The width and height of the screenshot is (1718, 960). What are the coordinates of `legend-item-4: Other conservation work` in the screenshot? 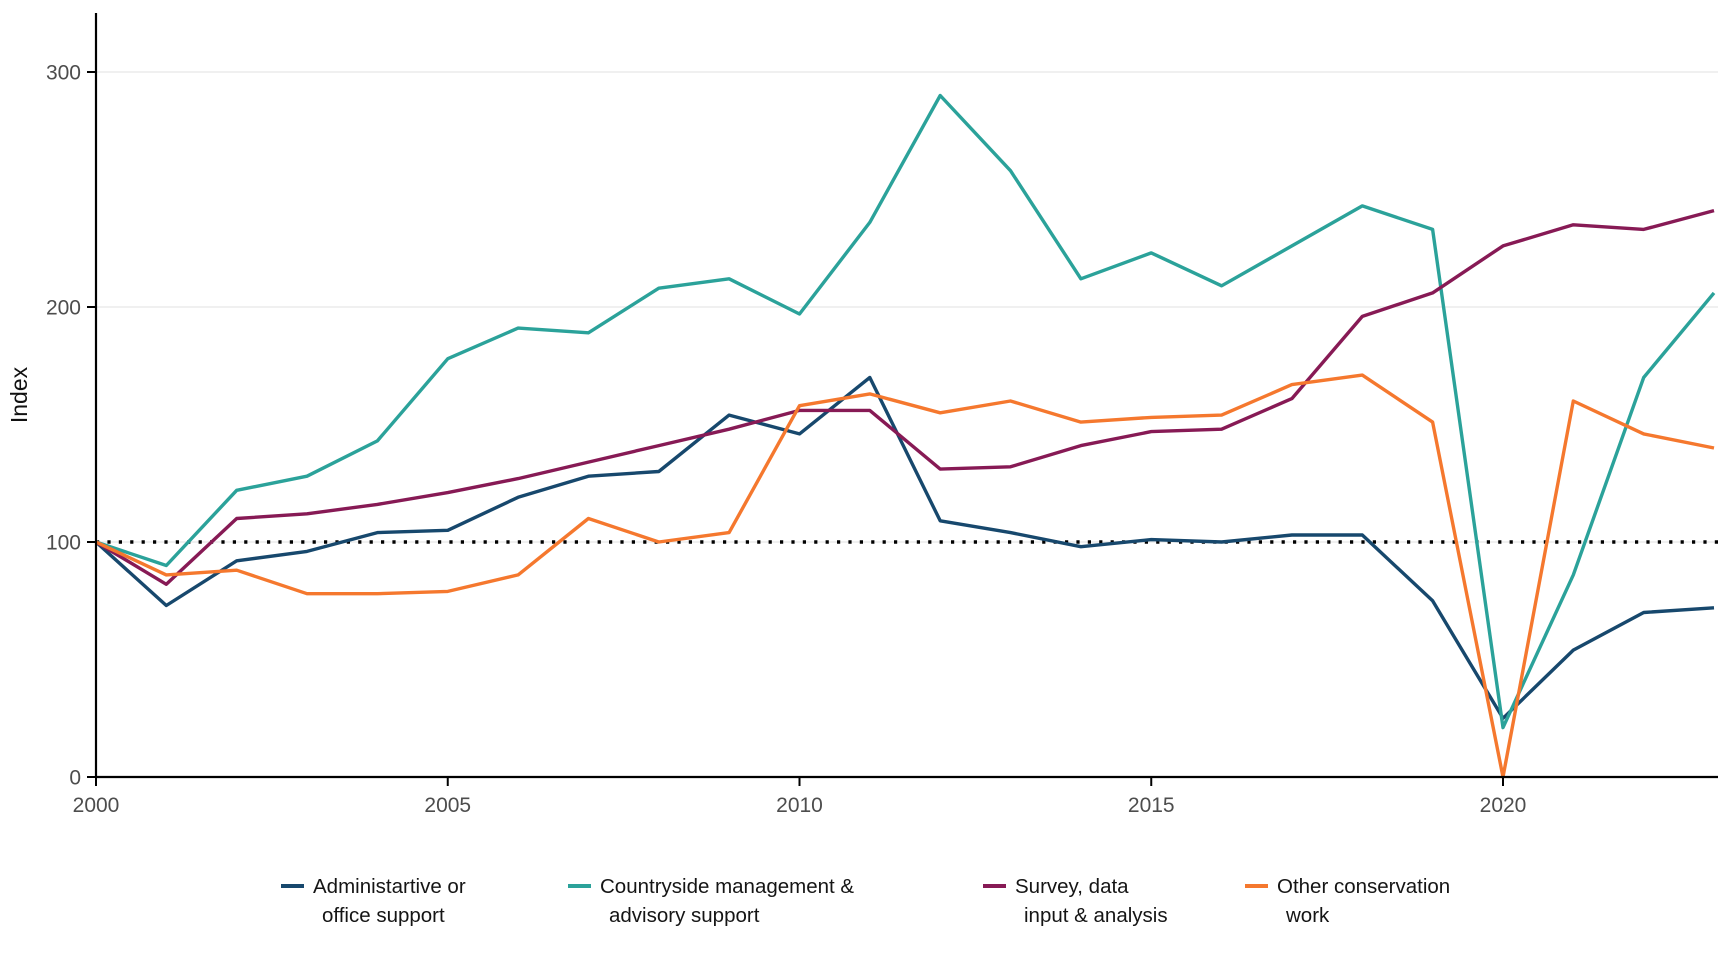 It's located at (1347, 901).